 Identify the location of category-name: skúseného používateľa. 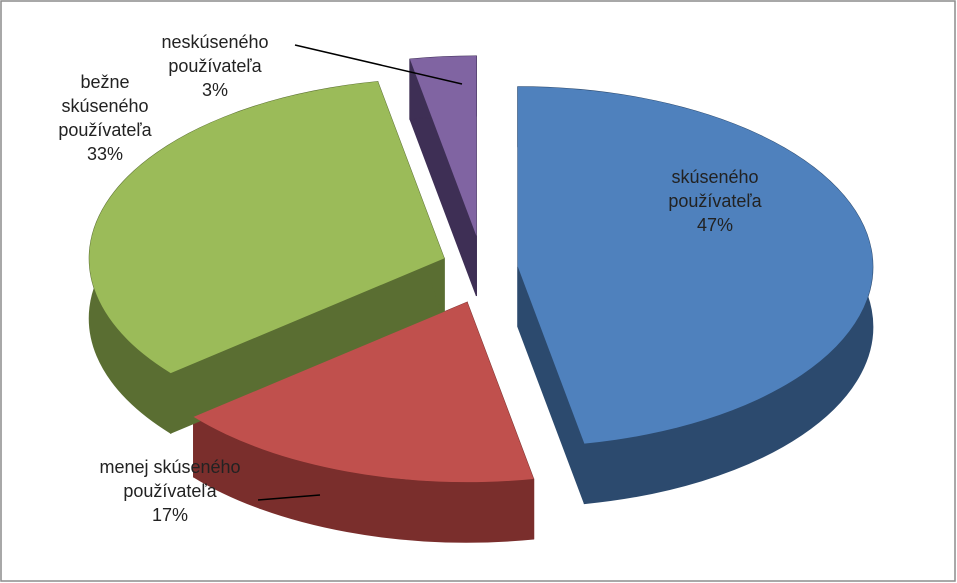
(715, 189).